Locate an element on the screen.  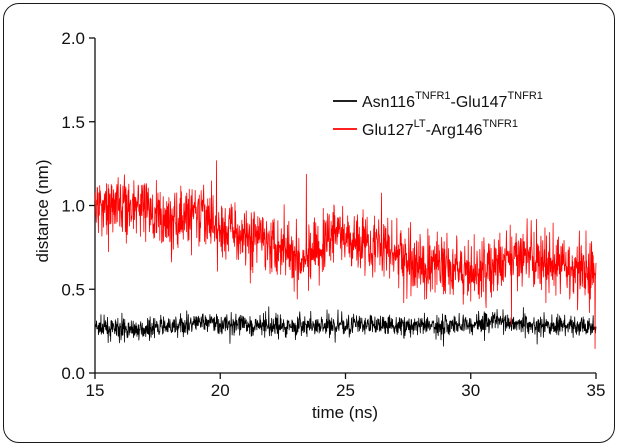
series-asn116-glu147-line is located at coordinates (345, 326).